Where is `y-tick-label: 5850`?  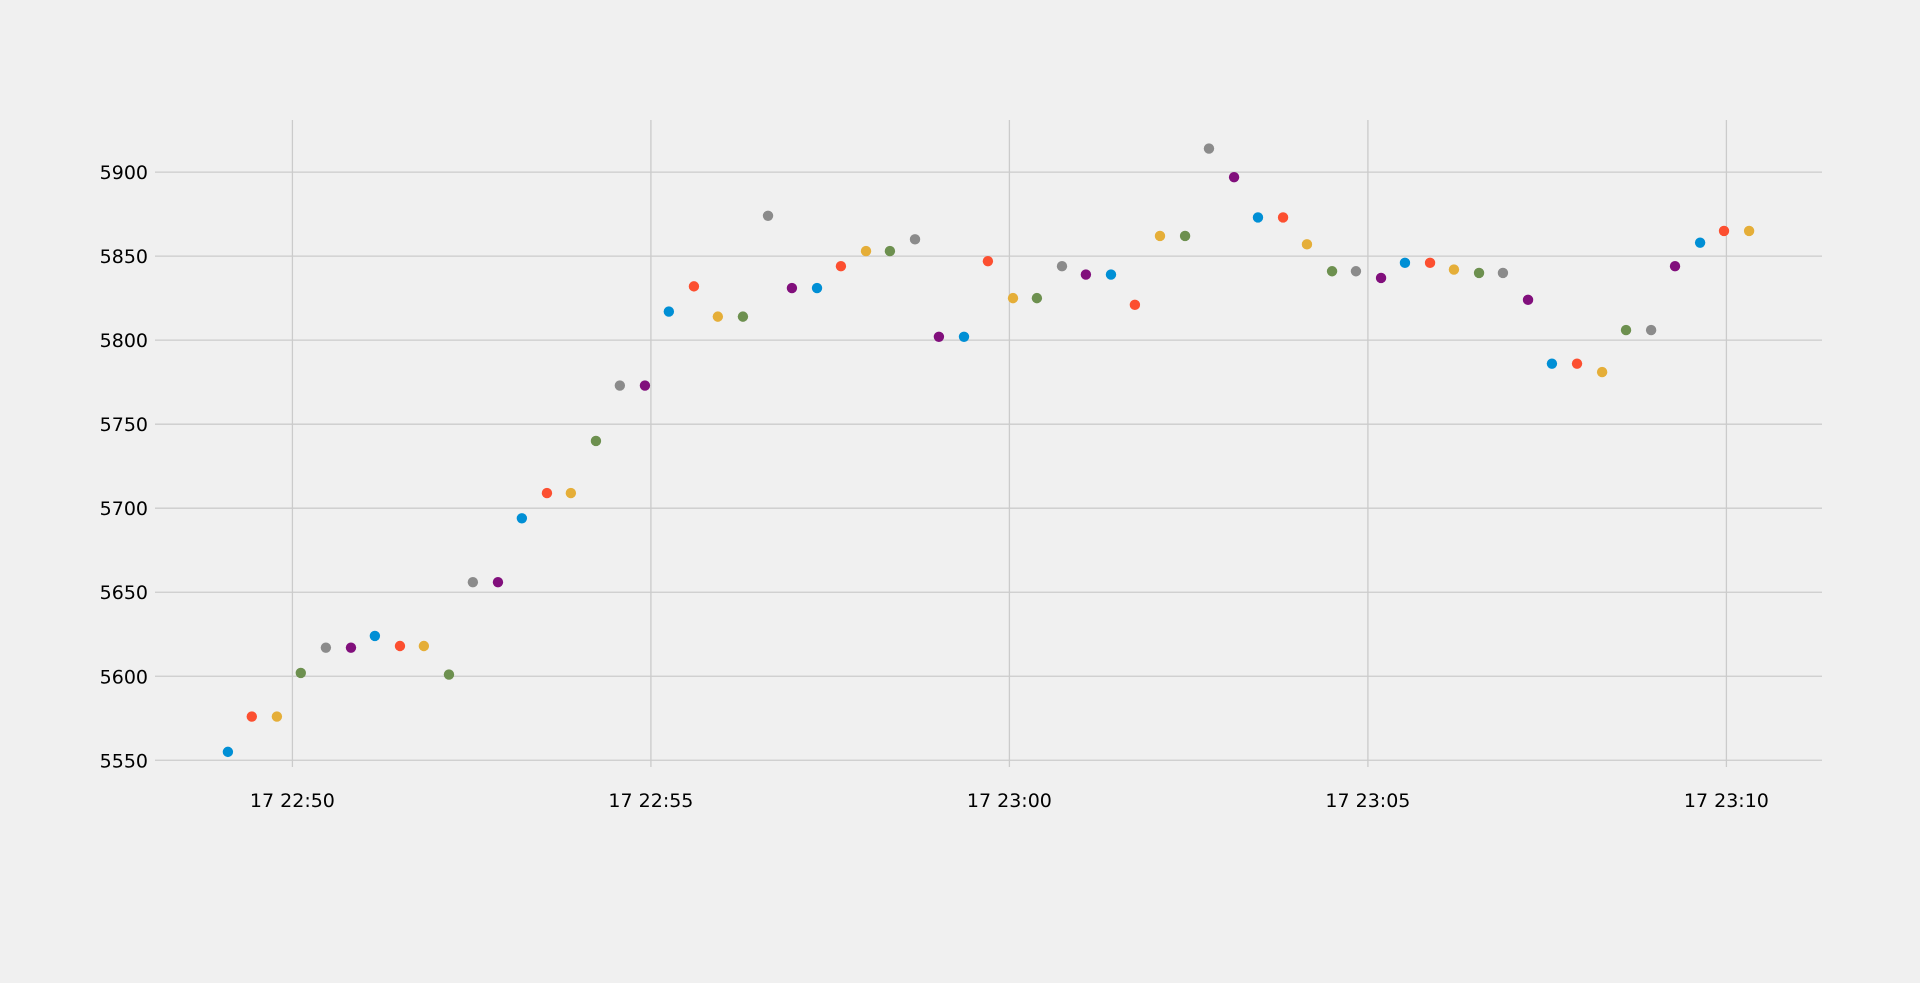
y-tick-label: 5850 is located at coordinates (124, 257).